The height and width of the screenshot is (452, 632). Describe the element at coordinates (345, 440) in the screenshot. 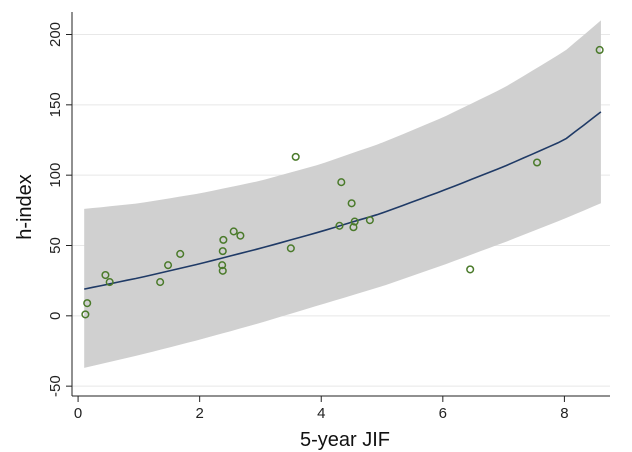

I see `x-axis-title: 5-year JIF` at that location.